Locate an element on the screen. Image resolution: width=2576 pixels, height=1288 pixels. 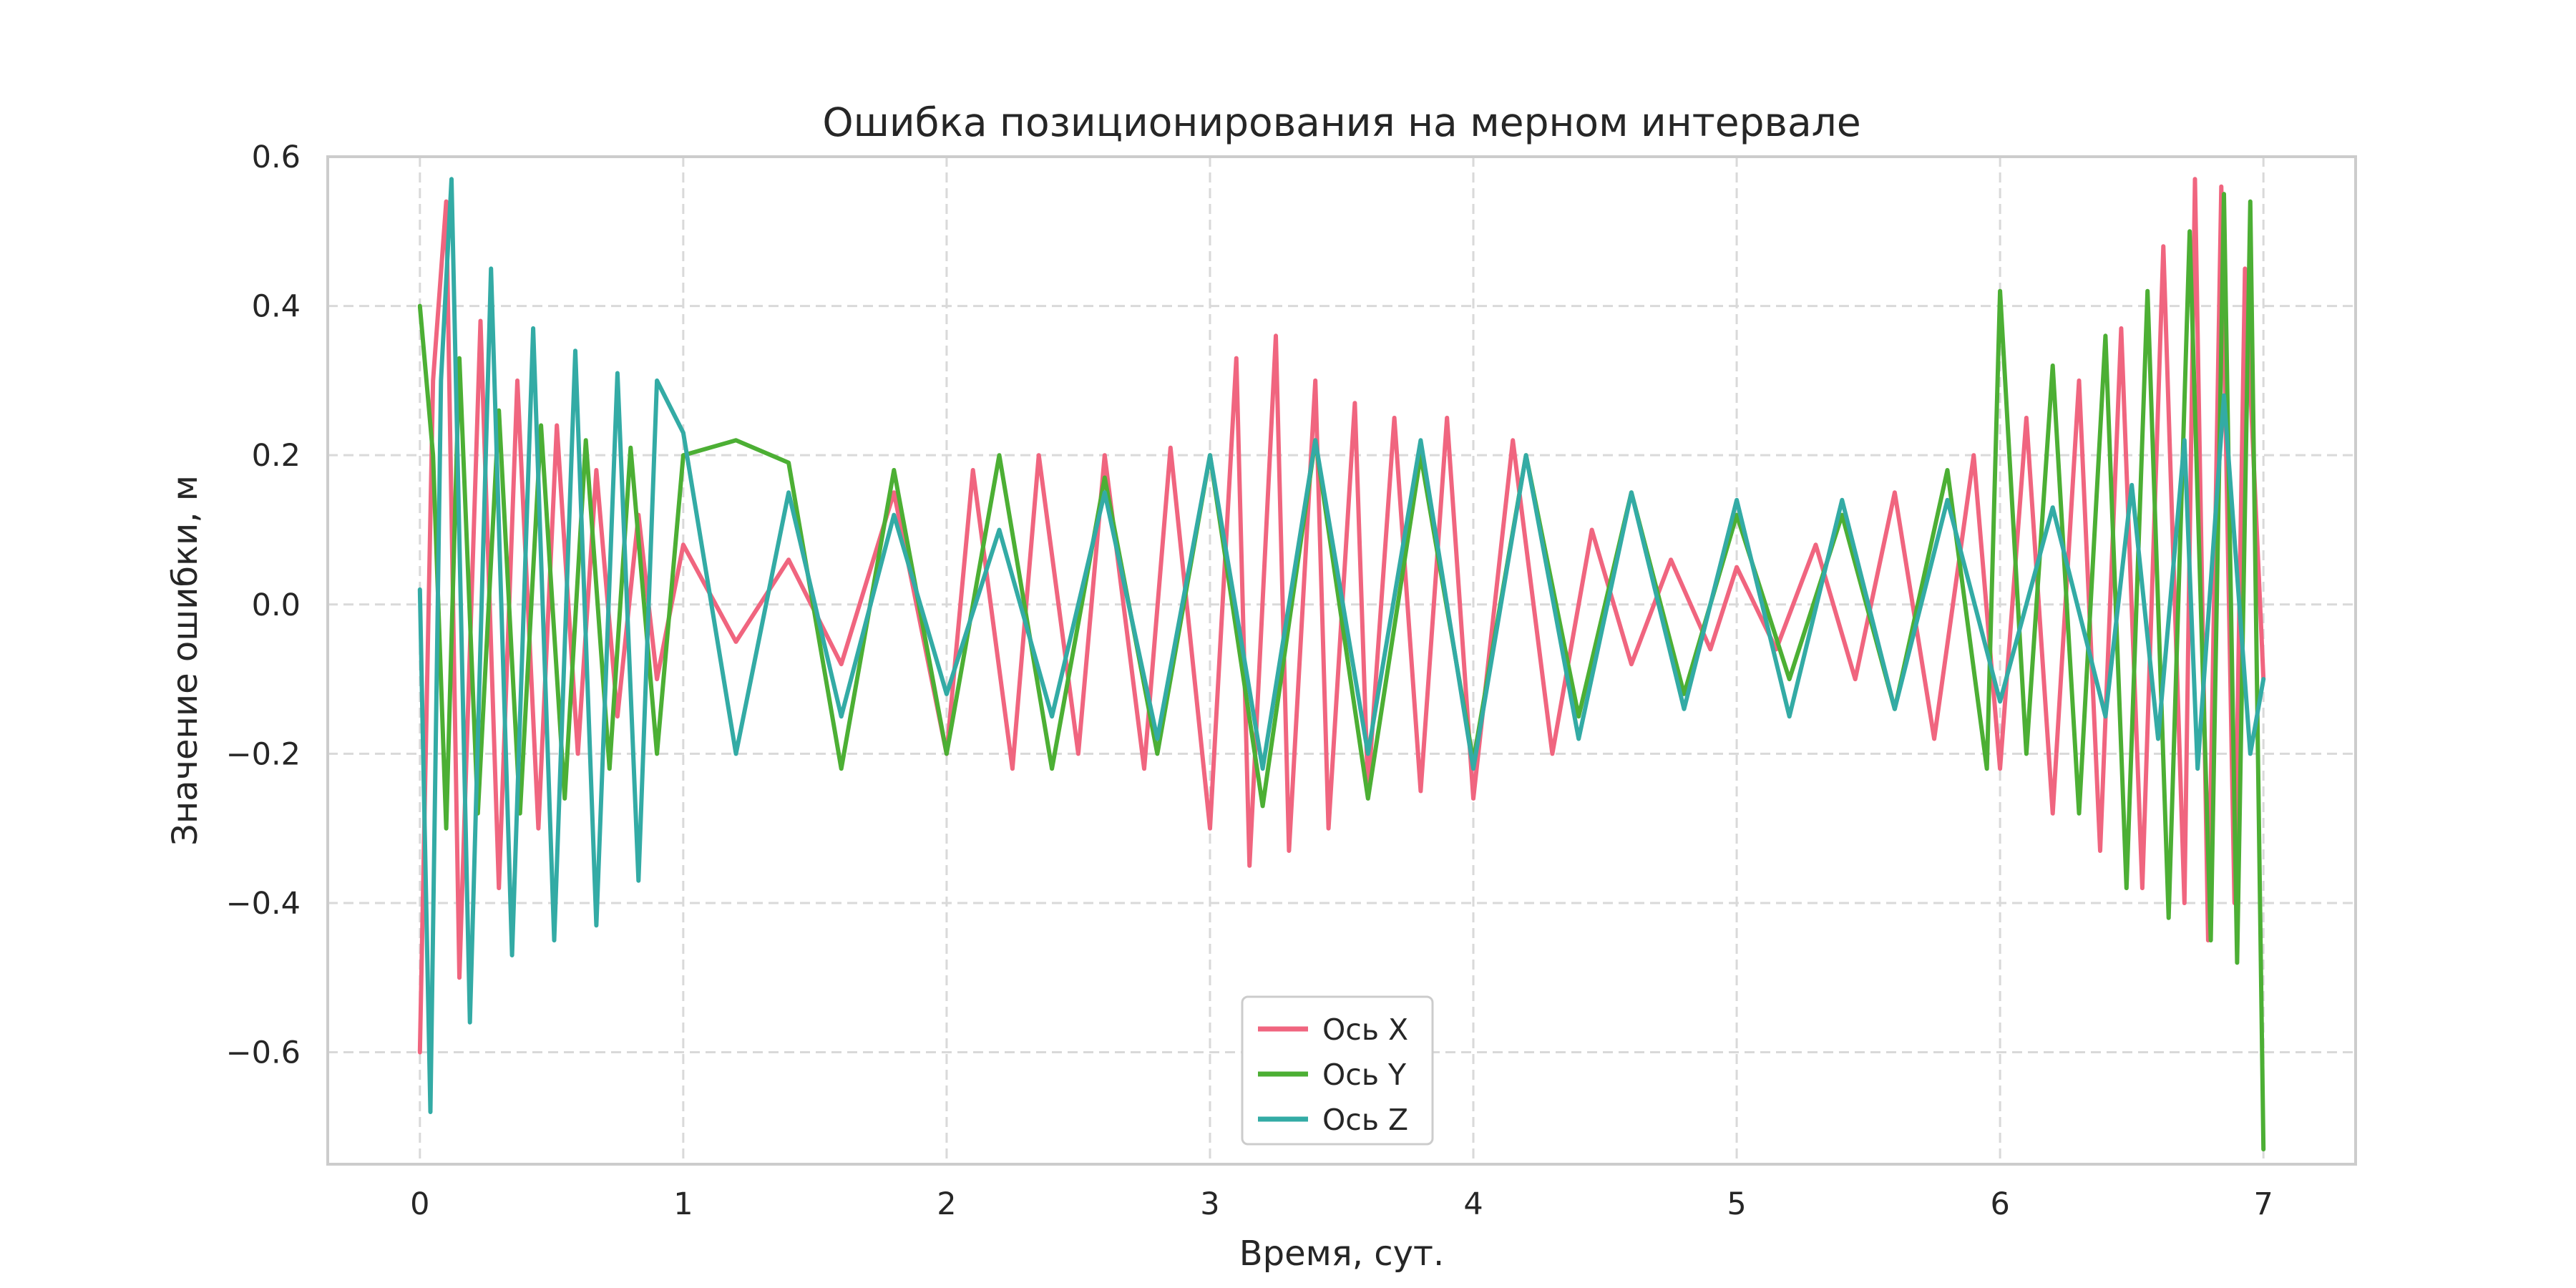
legend-label: Ось Z is located at coordinates (1365, 1120).